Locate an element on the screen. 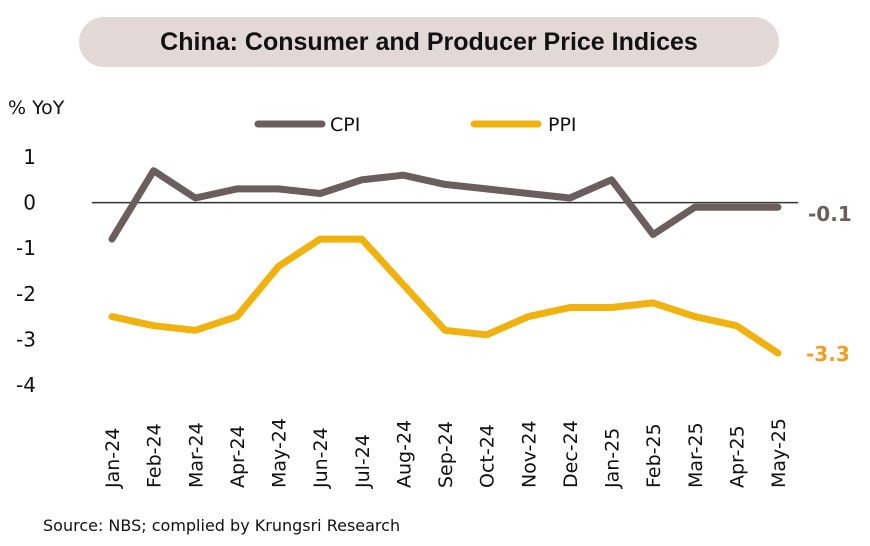  x-tick-label: Jun-24 is located at coordinates (321, 458).